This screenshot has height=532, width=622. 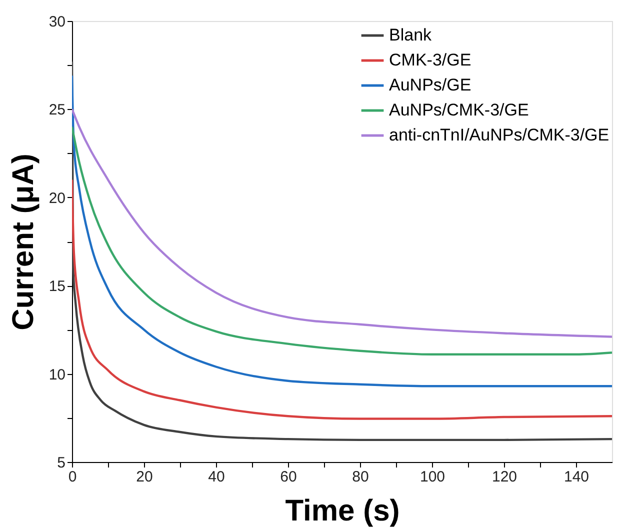 I want to click on x-axis-title: Time (s), so click(x=342, y=511).